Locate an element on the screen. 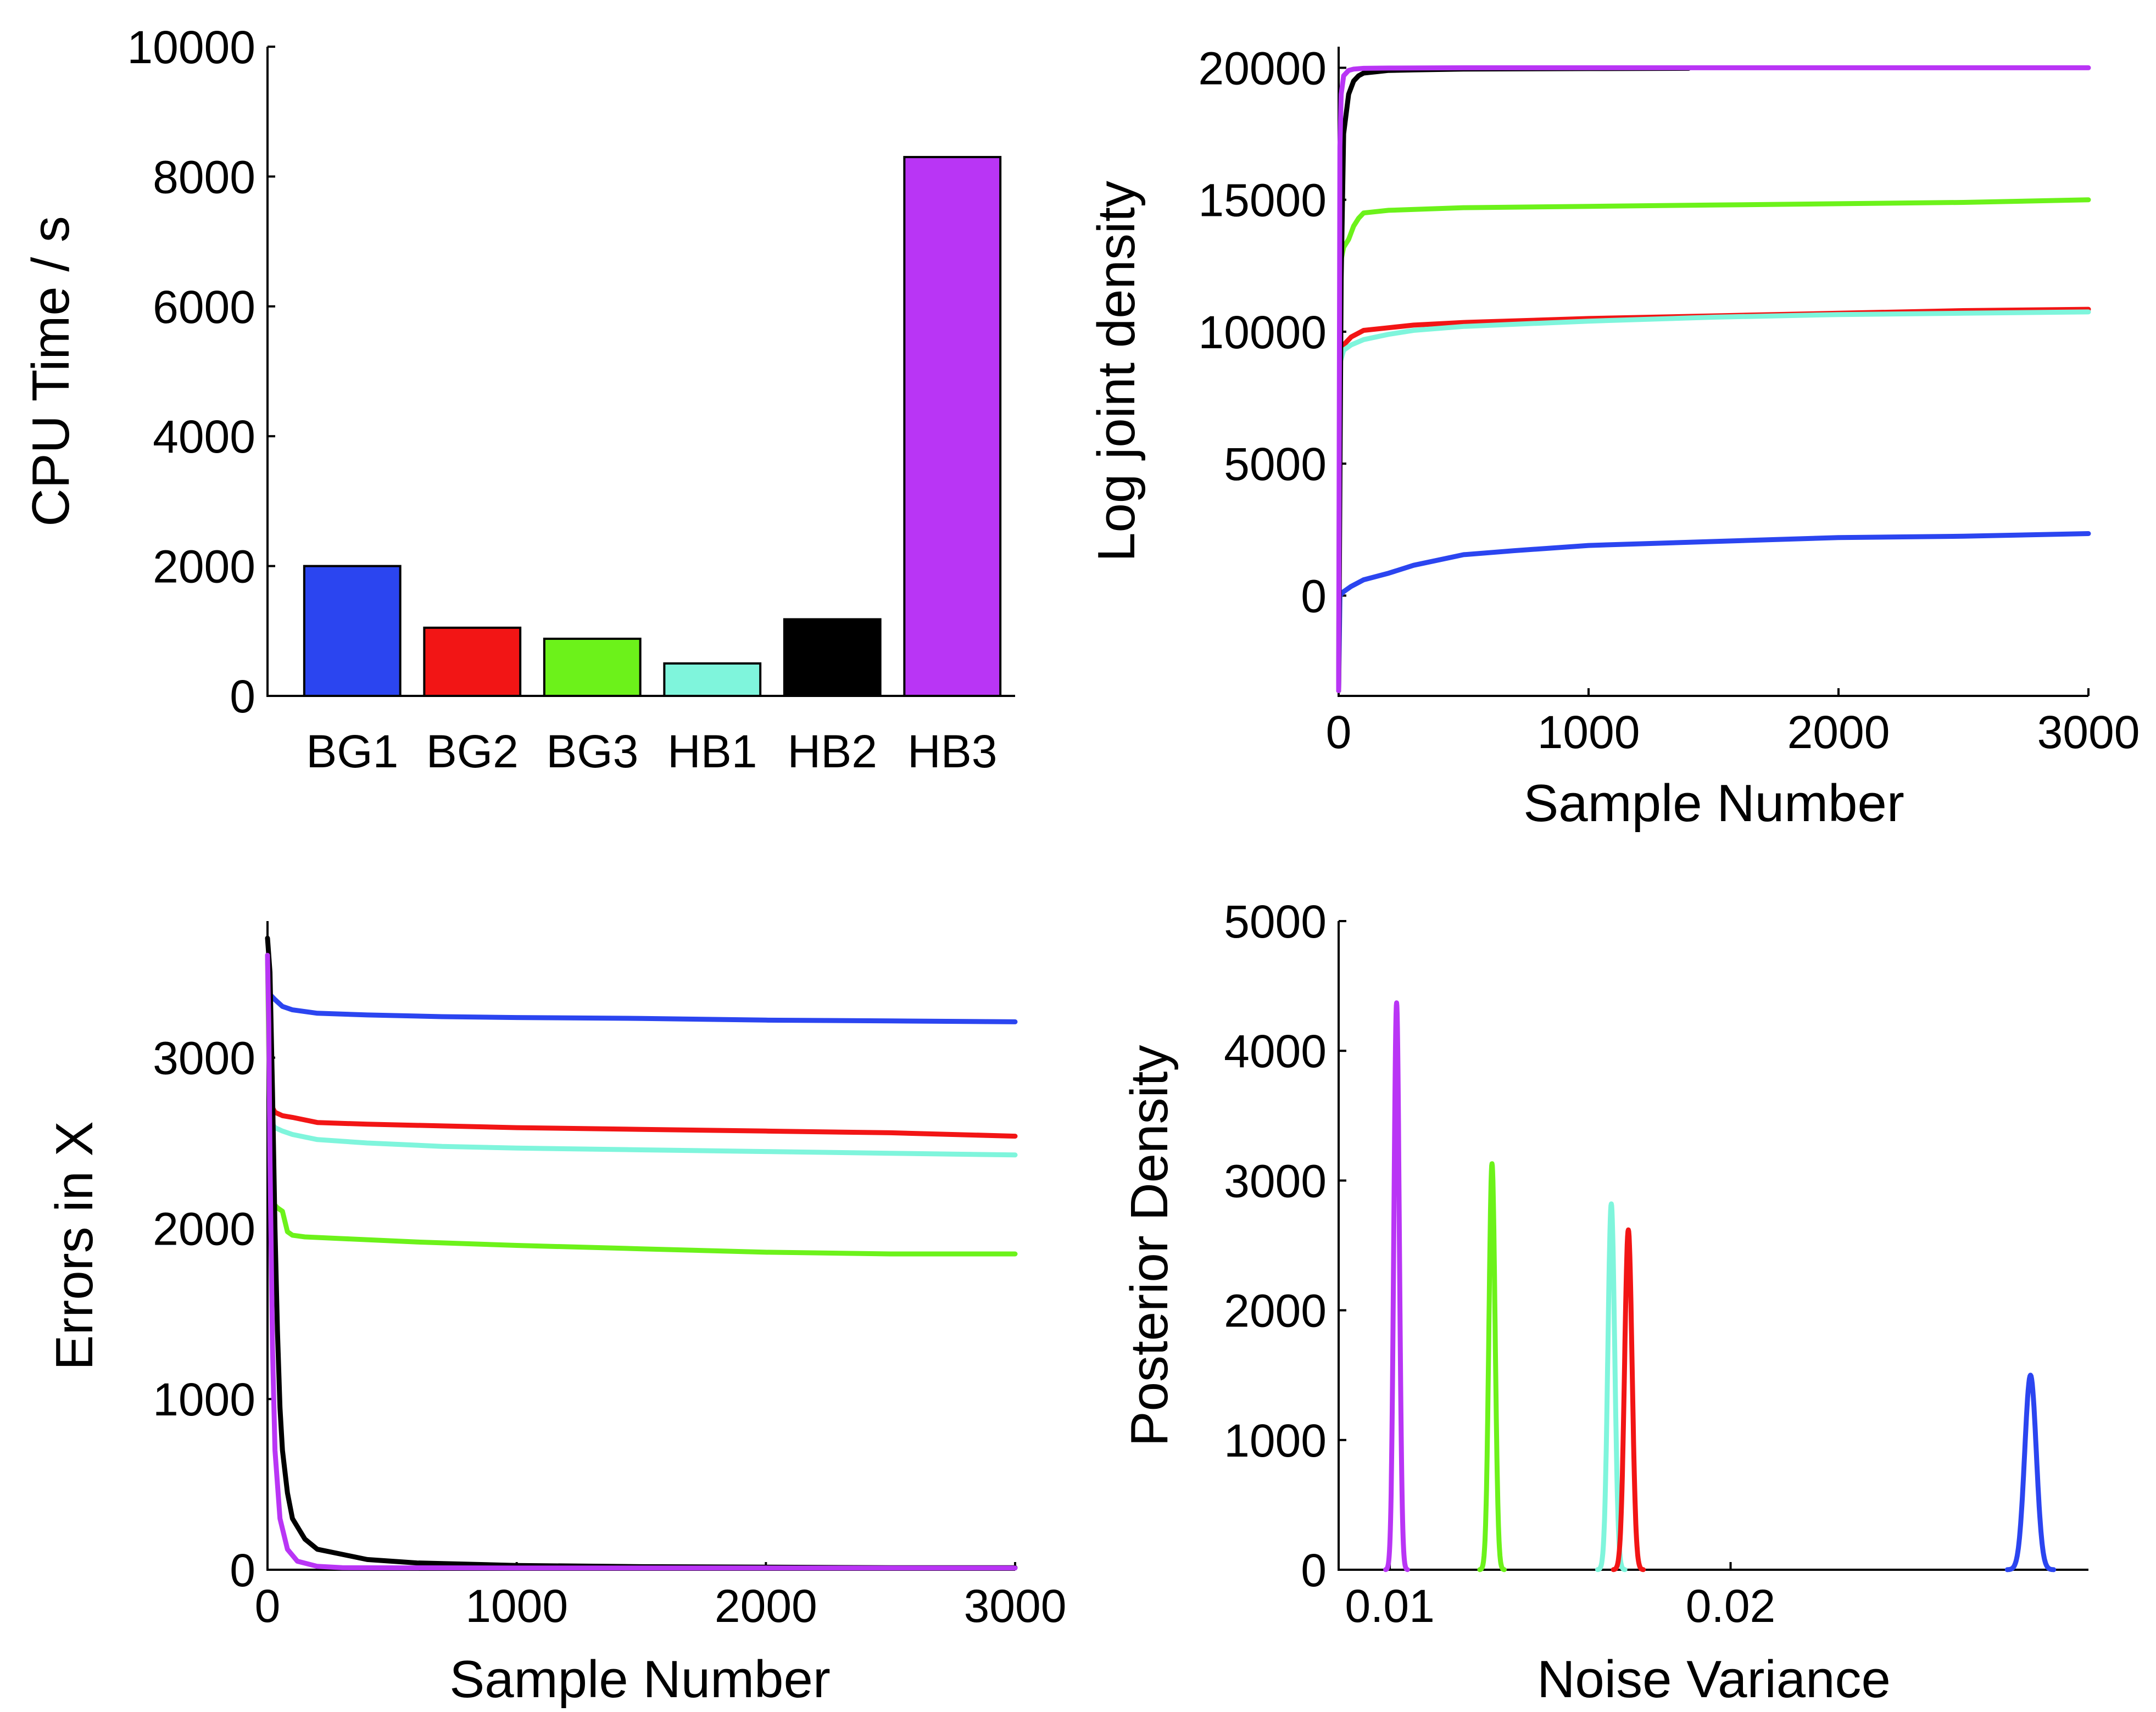  posterior-chart-ticks: 0 1000 2000 3000 4000 5000 0.01 0.02 is located at coordinates (1499, 1264).